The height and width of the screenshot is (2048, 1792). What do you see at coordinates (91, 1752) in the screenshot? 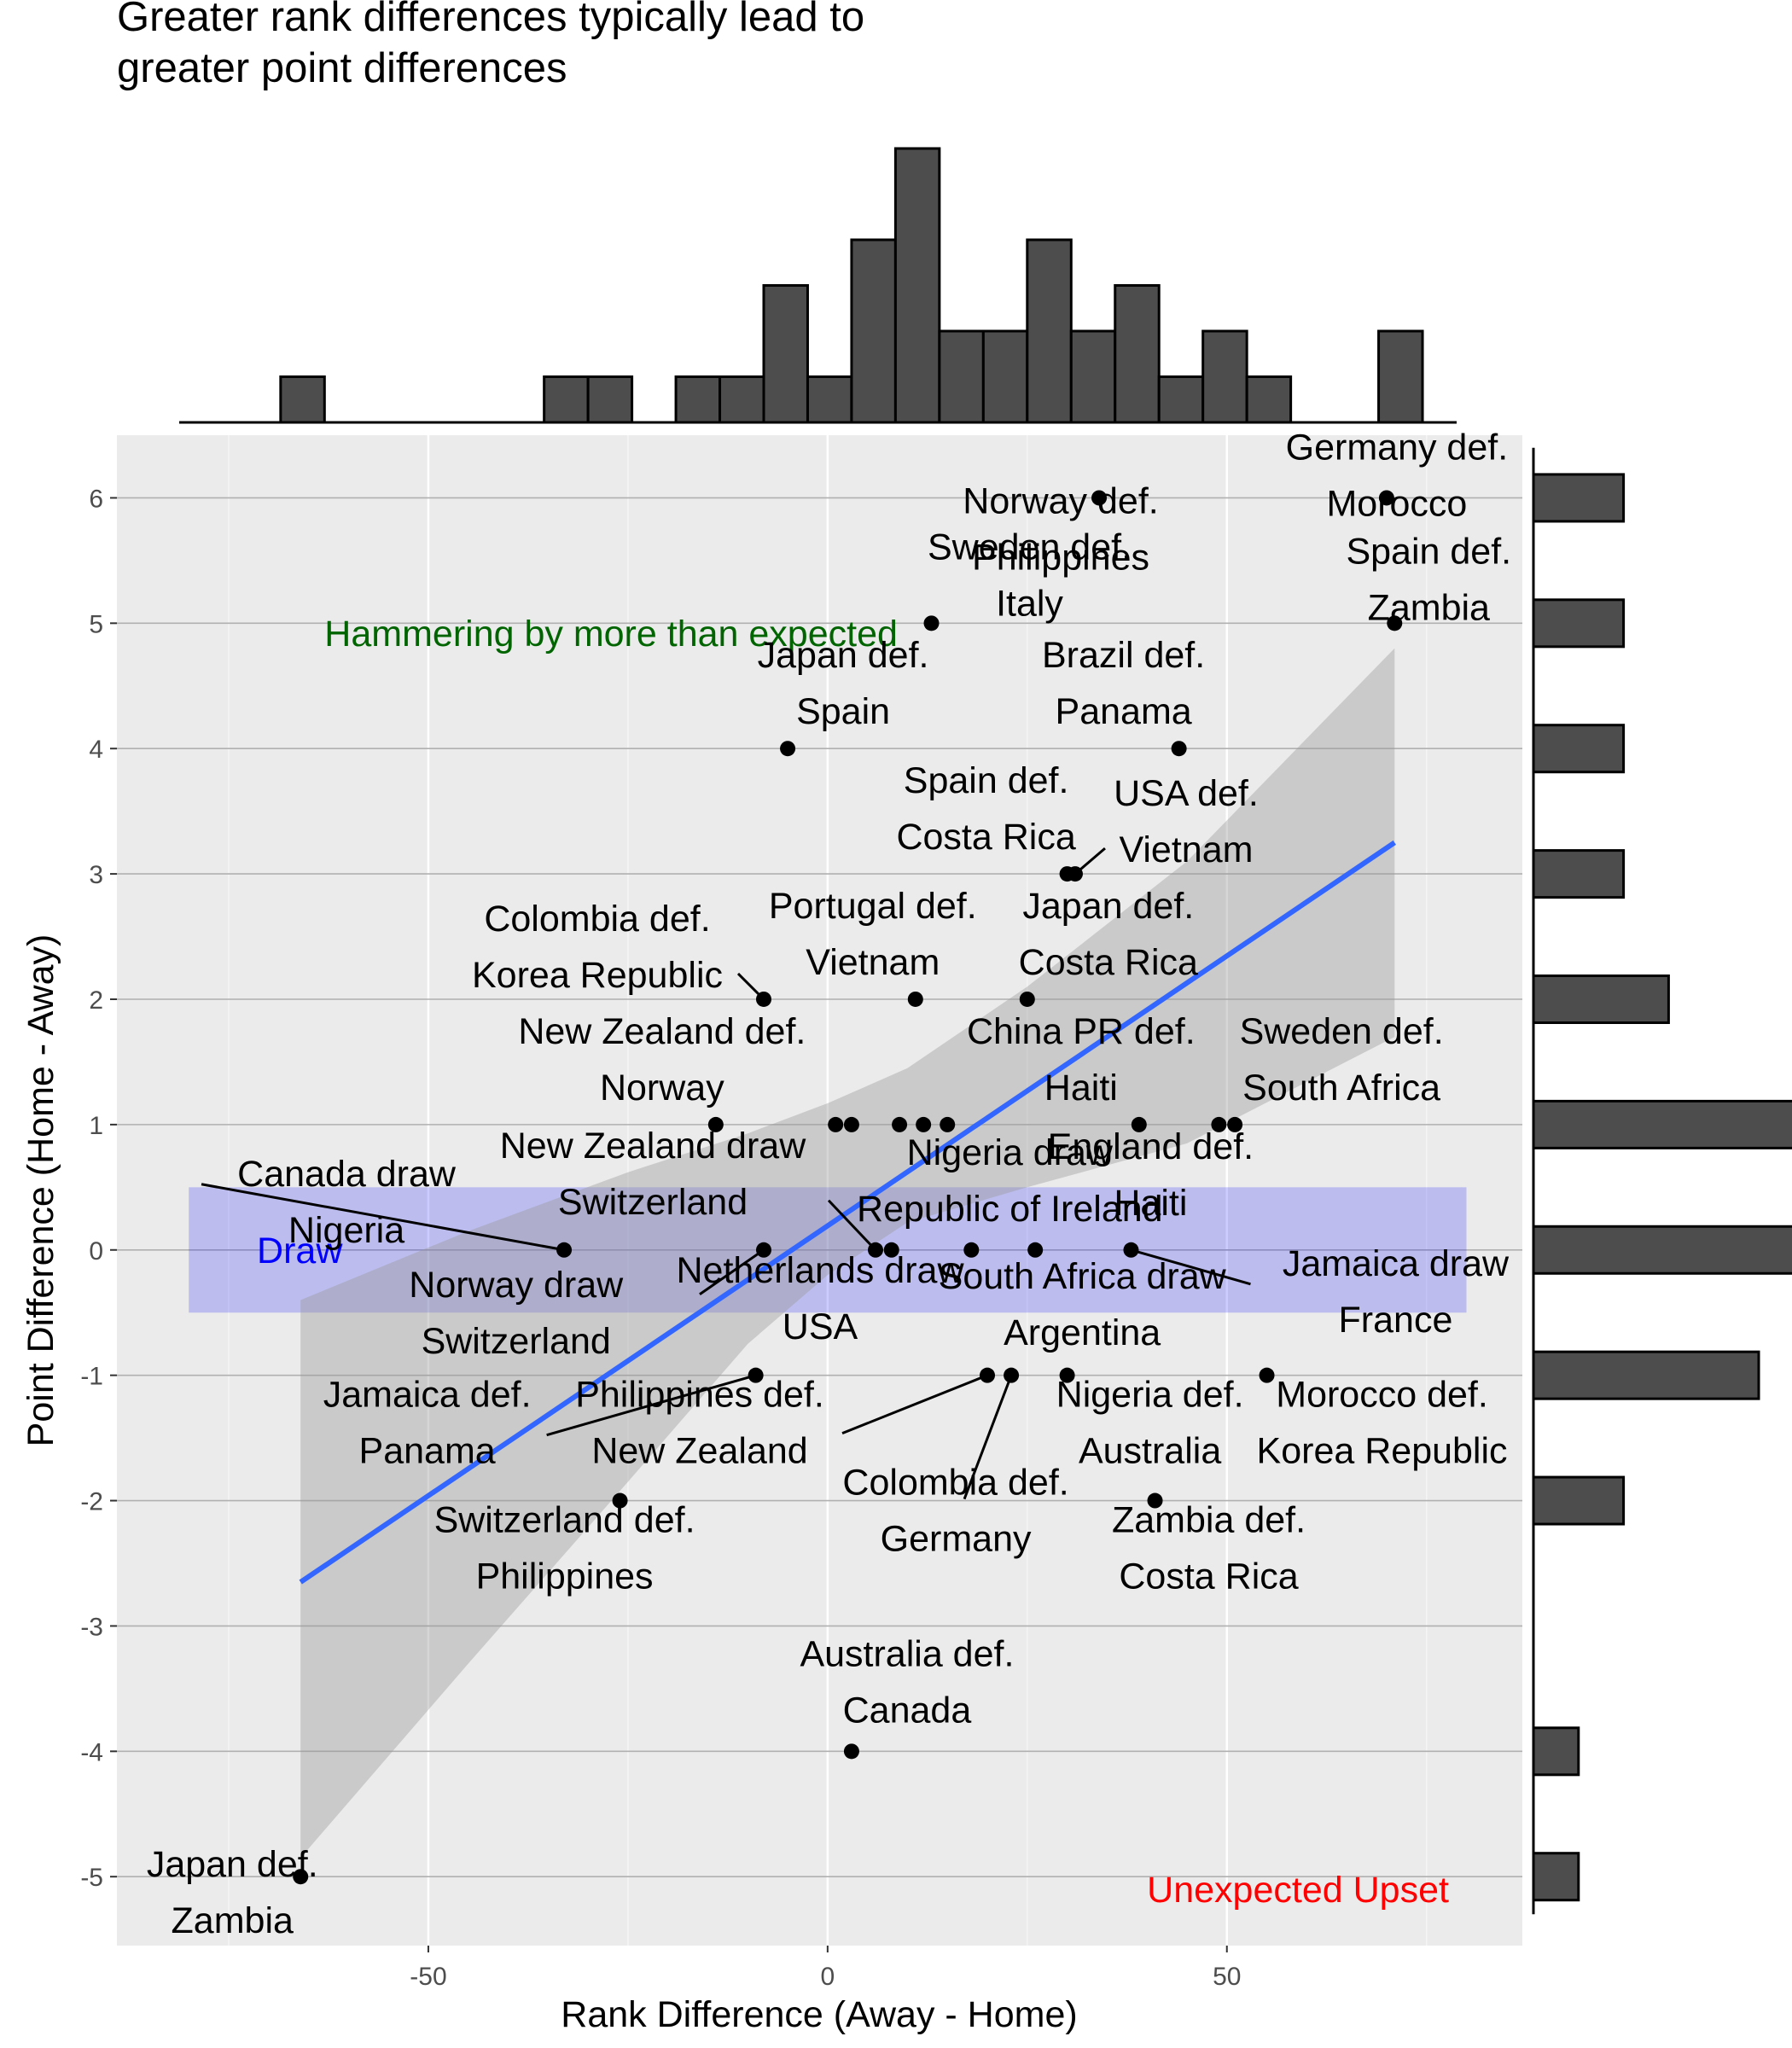
I see `y-tick-label: -4` at bounding box center [91, 1752].